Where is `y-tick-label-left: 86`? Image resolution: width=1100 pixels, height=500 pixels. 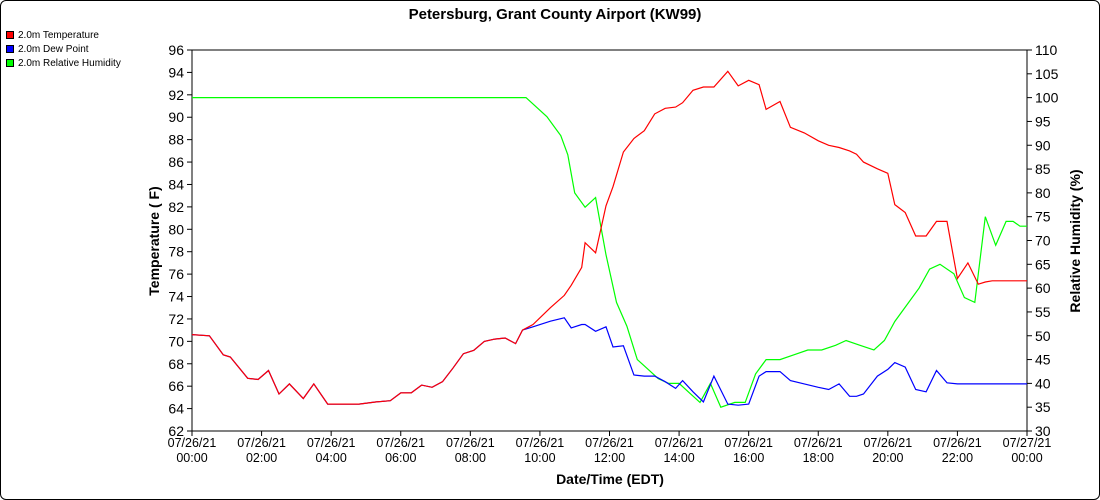
y-tick-label-left: 86 is located at coordinates (176, 162).